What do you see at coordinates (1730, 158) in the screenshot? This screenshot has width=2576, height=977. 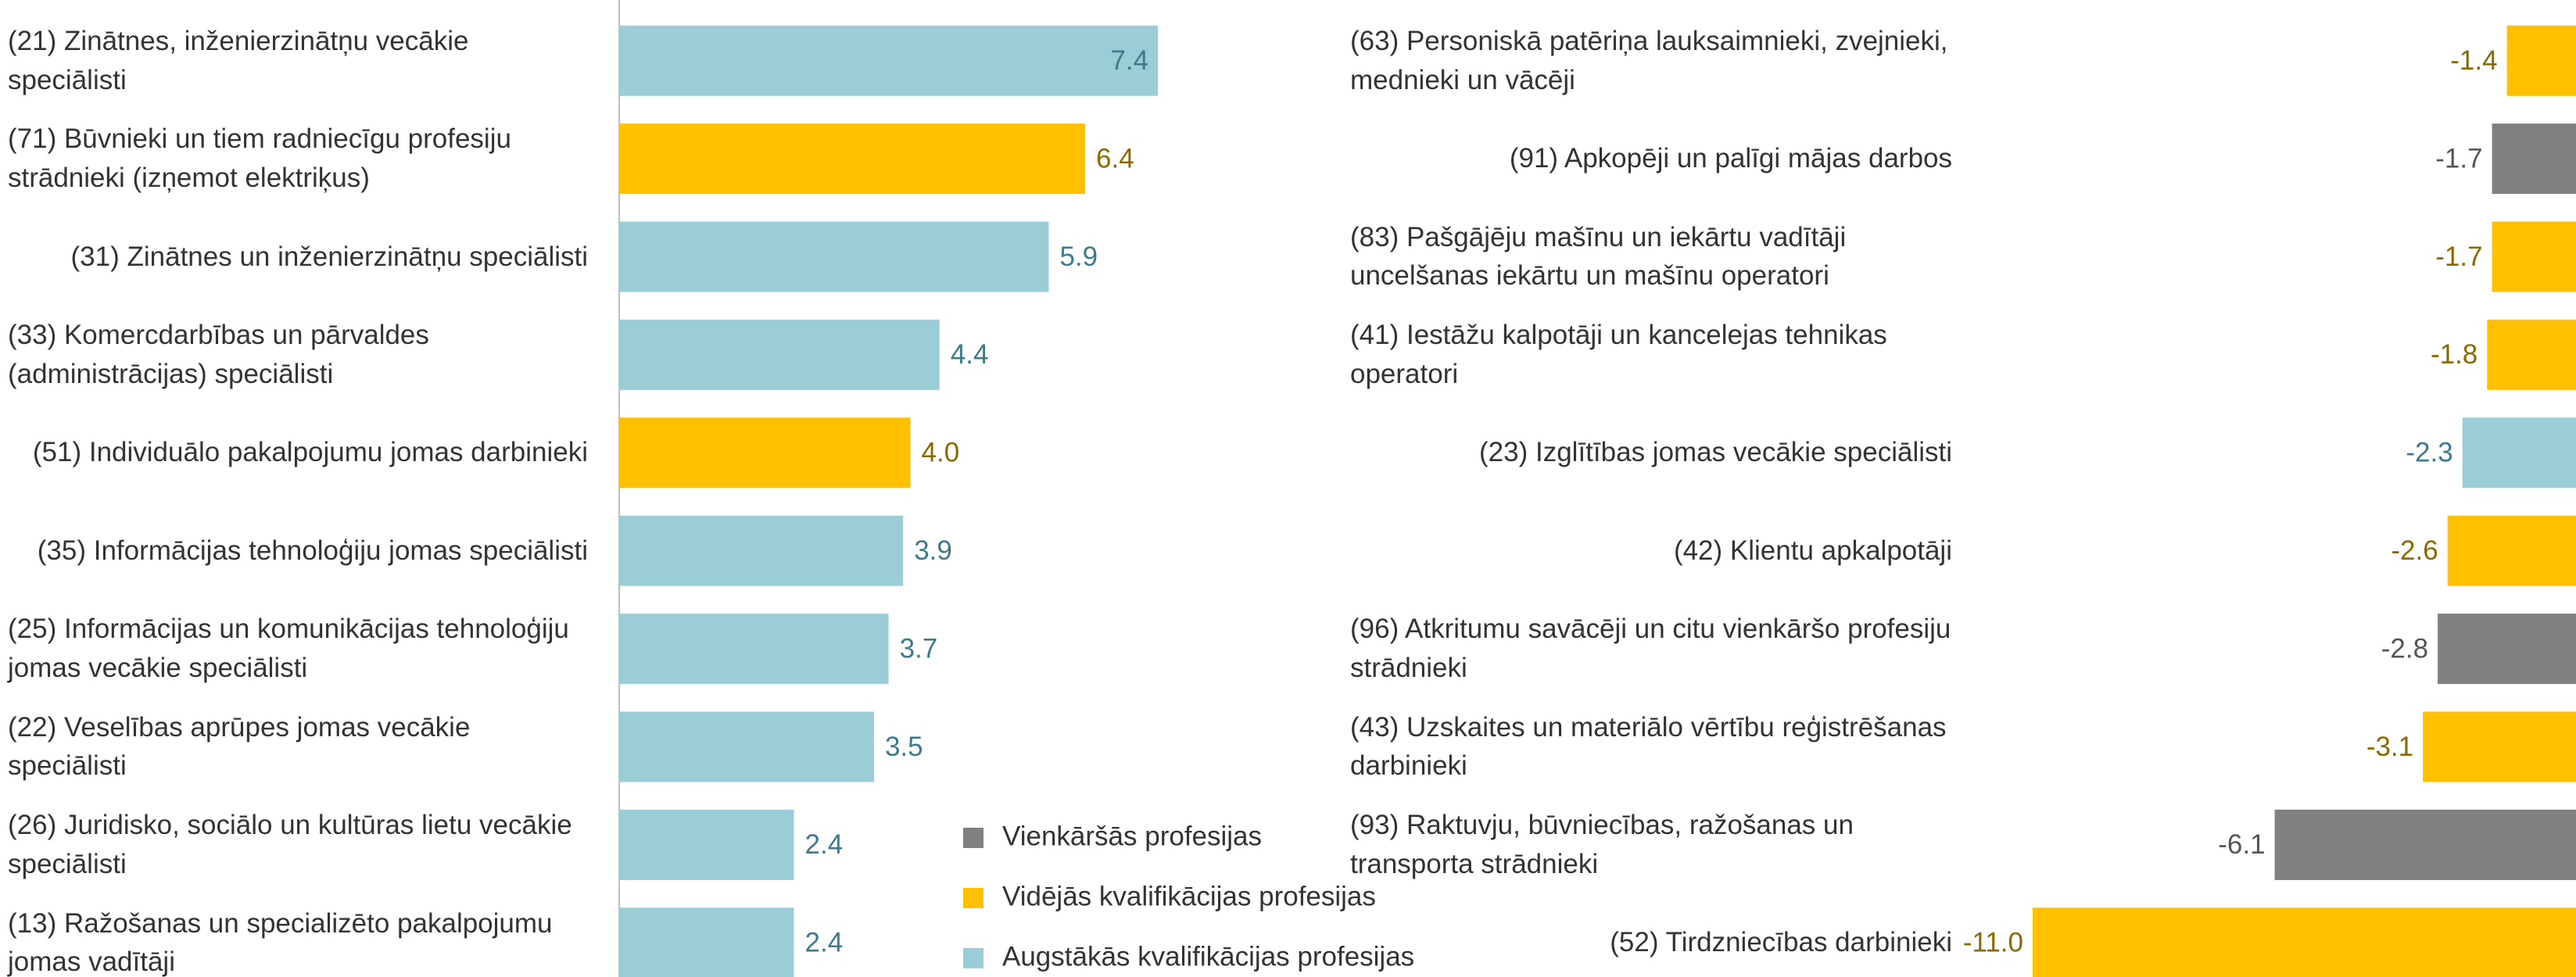 I see `label-text: (91) Apkopēji un palīgi mājas darbos` at bounding box center [1730, 158].